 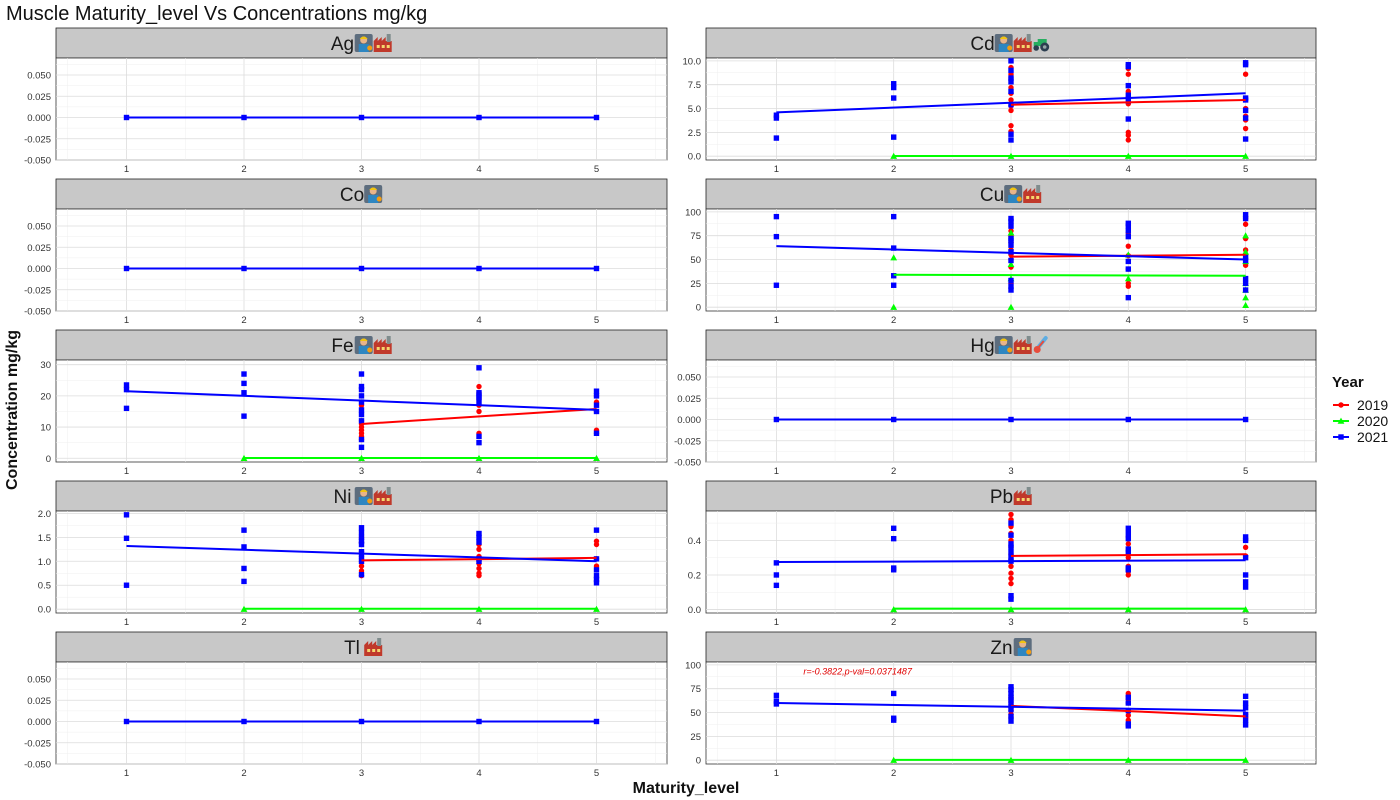 What do you see at coordinates (695, 713) in the screenshot?
I see `y-tick-label: 50` at bounding box center [695, 713].